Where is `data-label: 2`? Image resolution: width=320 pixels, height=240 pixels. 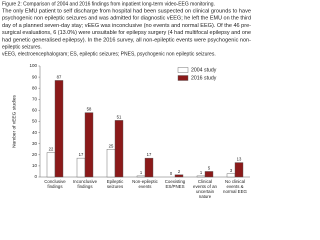 data-label: 2 is located at coordinates (179, 171).